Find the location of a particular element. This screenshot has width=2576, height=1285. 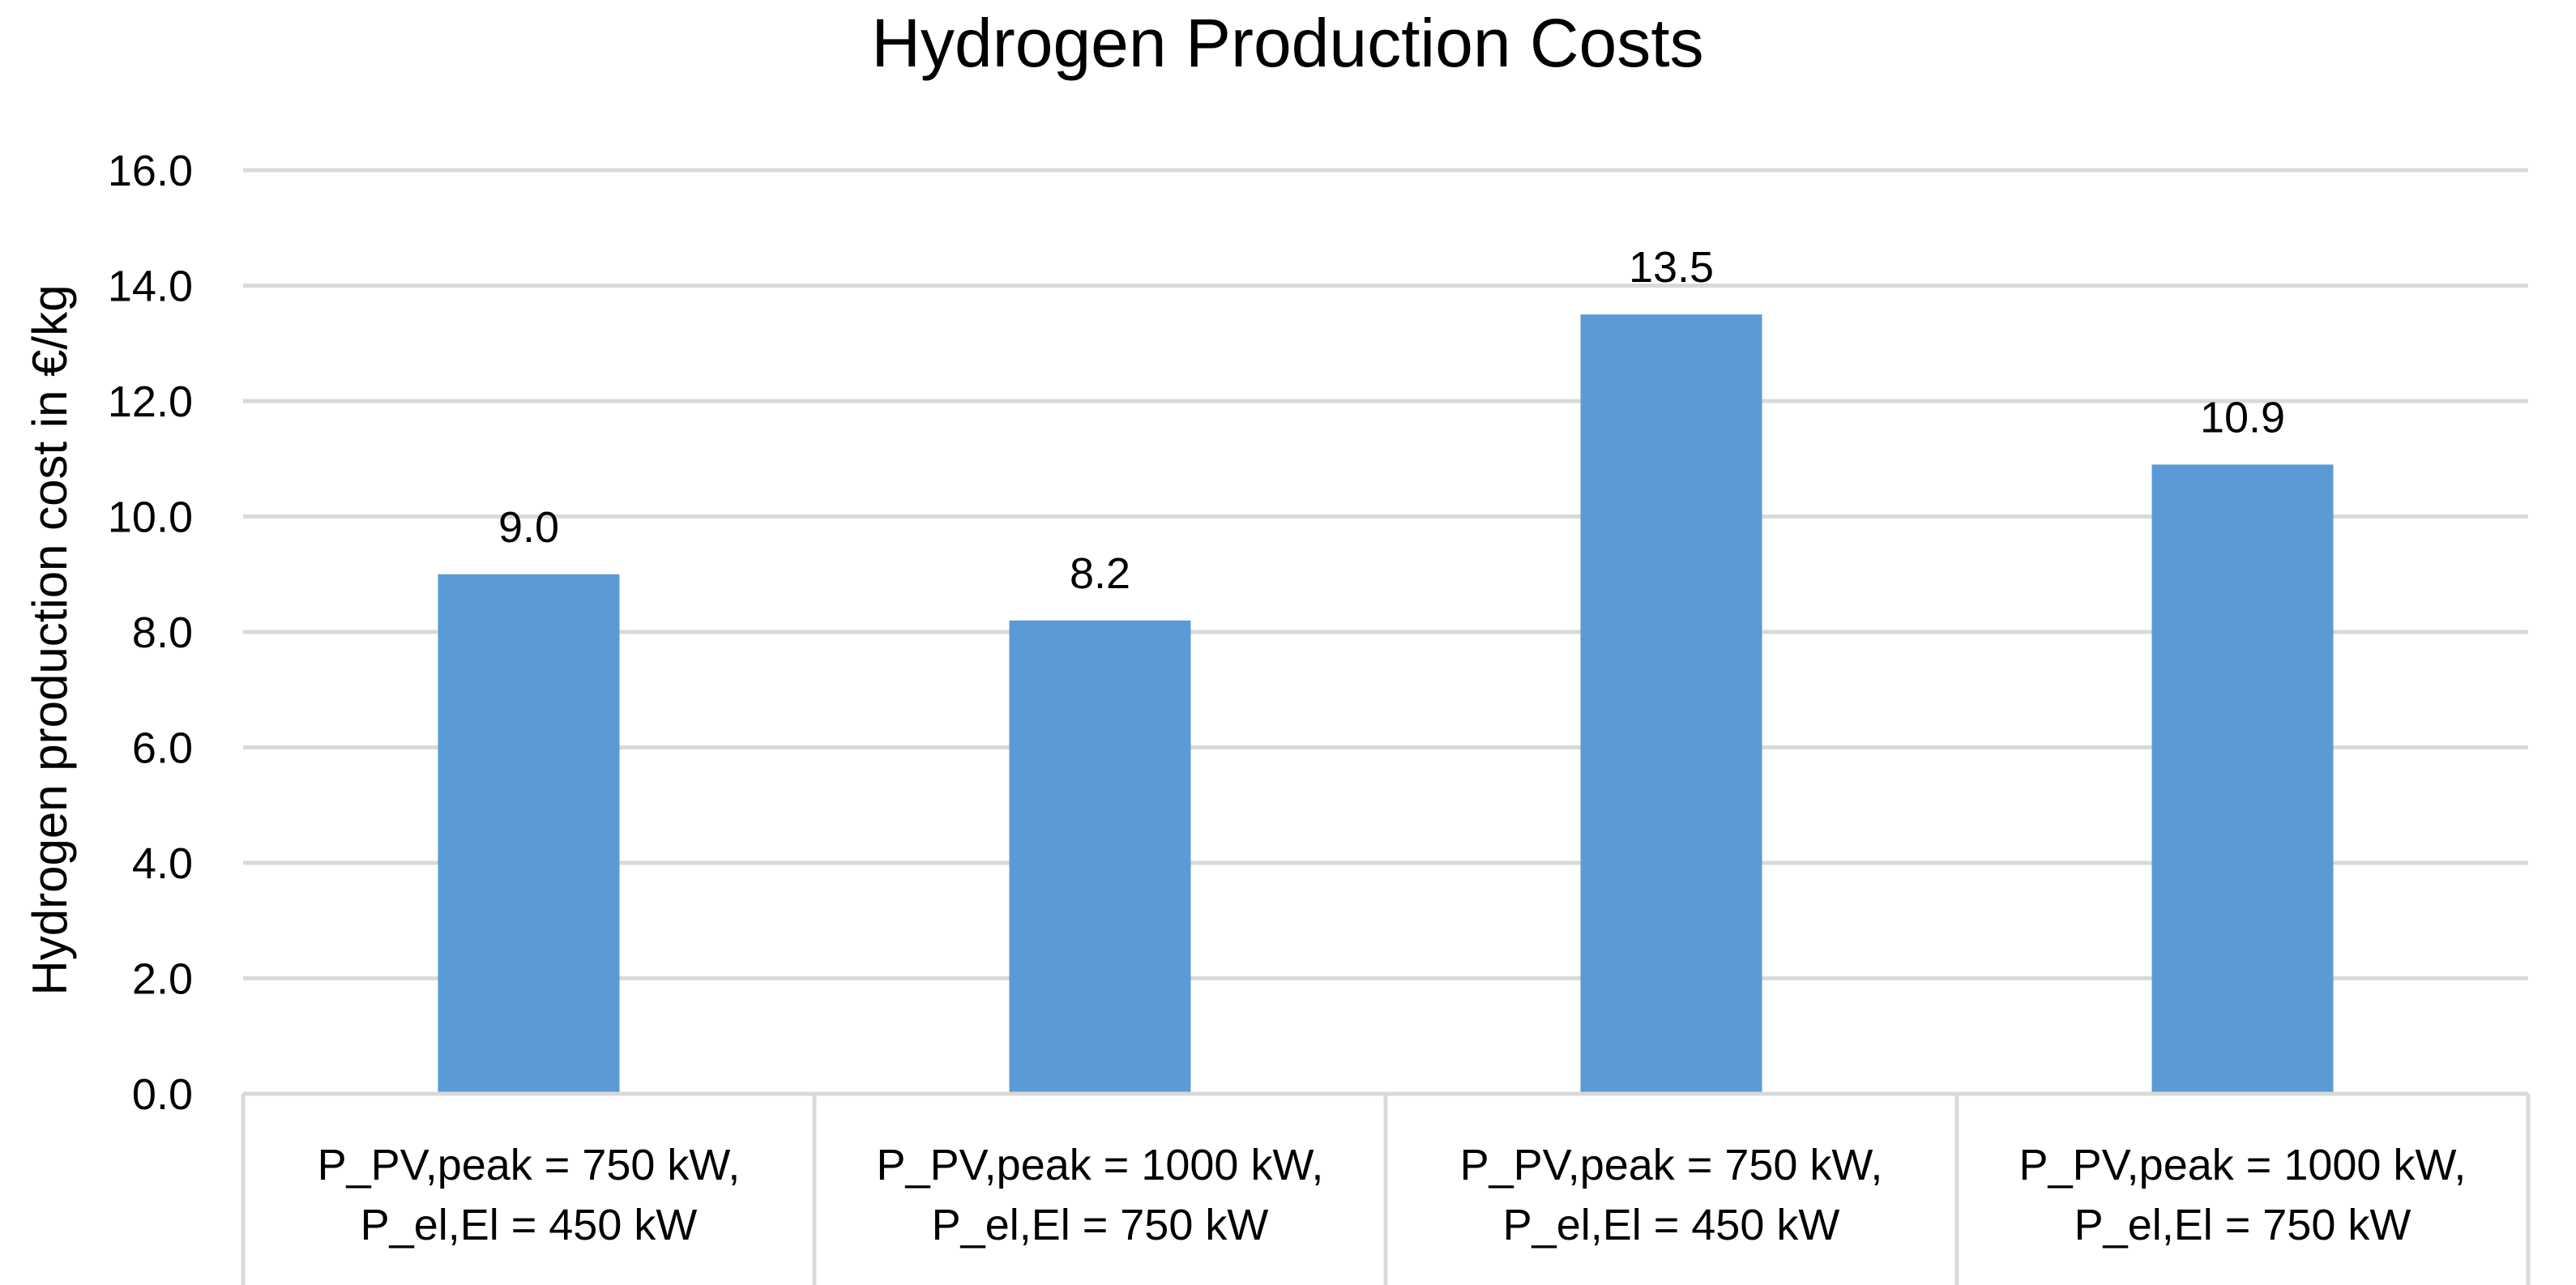

y-tick-label: 10.0 is located at coordinates (150, 517).